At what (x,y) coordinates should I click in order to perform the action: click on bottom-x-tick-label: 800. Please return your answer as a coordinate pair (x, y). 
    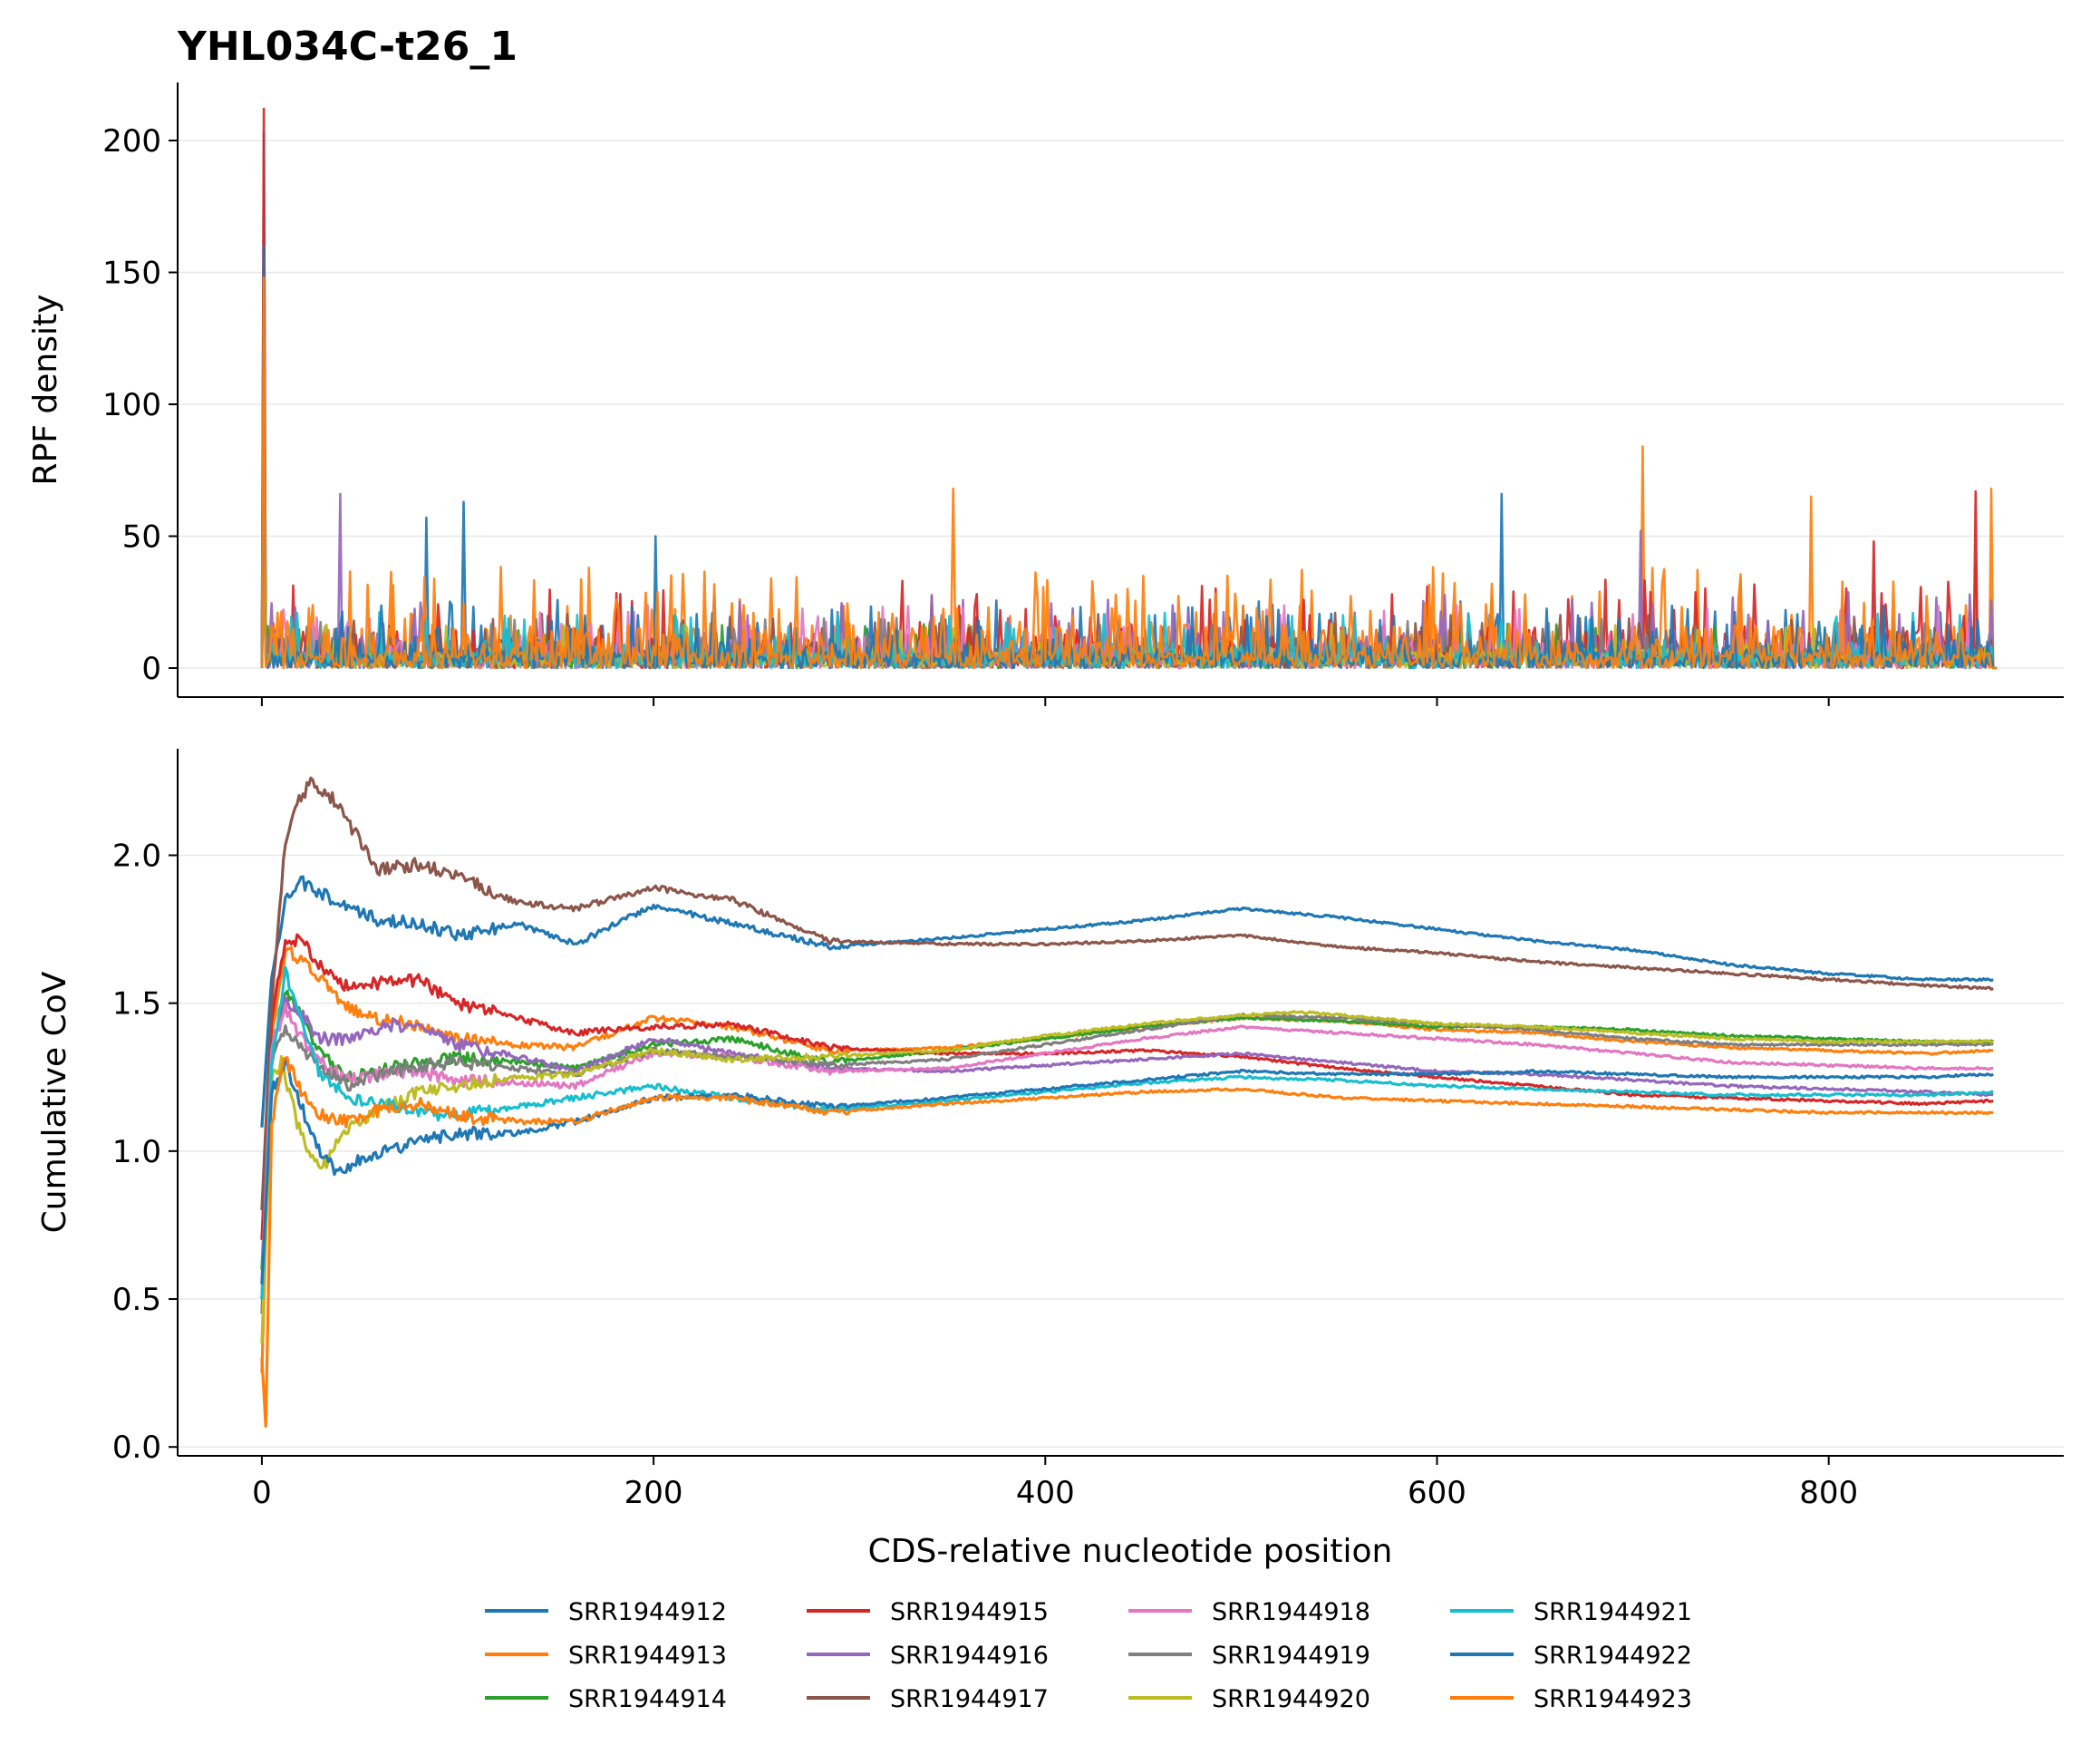
    Looking at the image, I should click on (1828, 1493).